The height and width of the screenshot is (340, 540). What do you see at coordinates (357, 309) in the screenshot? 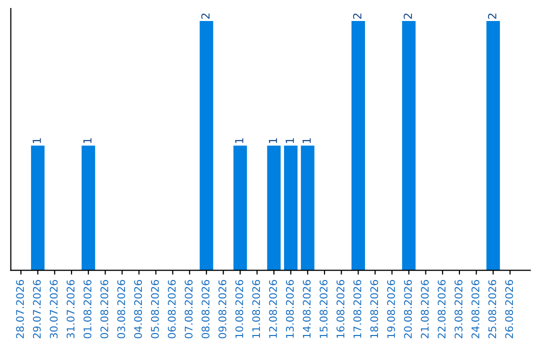
I see `x-tick-label: 17.08.2026` at bounding box center [357, 309].